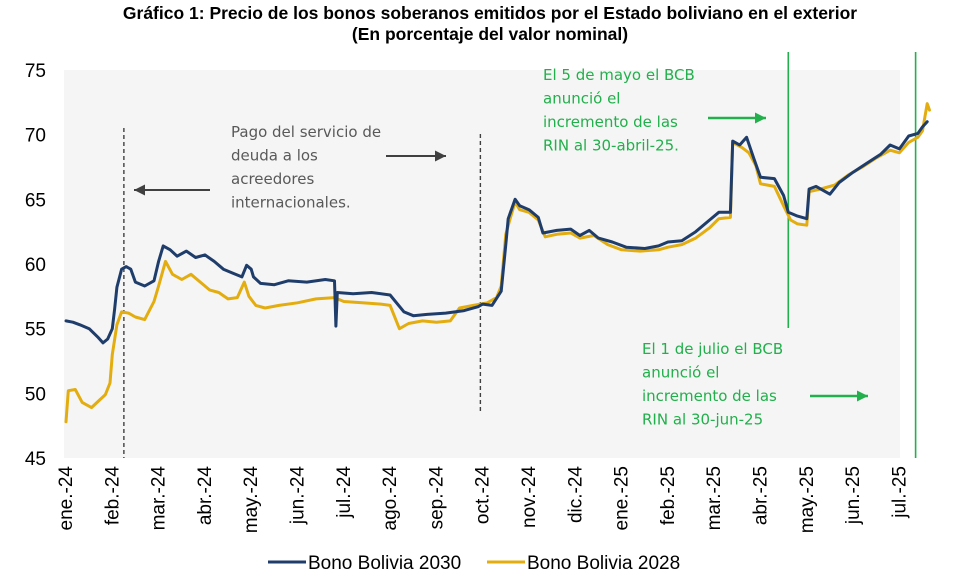  Describe the element at coordinates (384, 563) in the screenshot. I see `legend-label-bono-bolivia-2030: Bono Bolivia 2030` at that location.